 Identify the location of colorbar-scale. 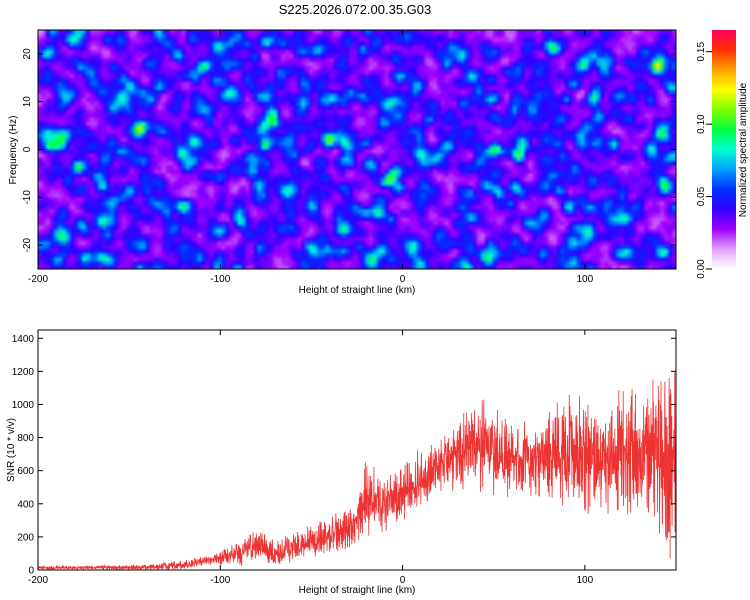
(724, 149).